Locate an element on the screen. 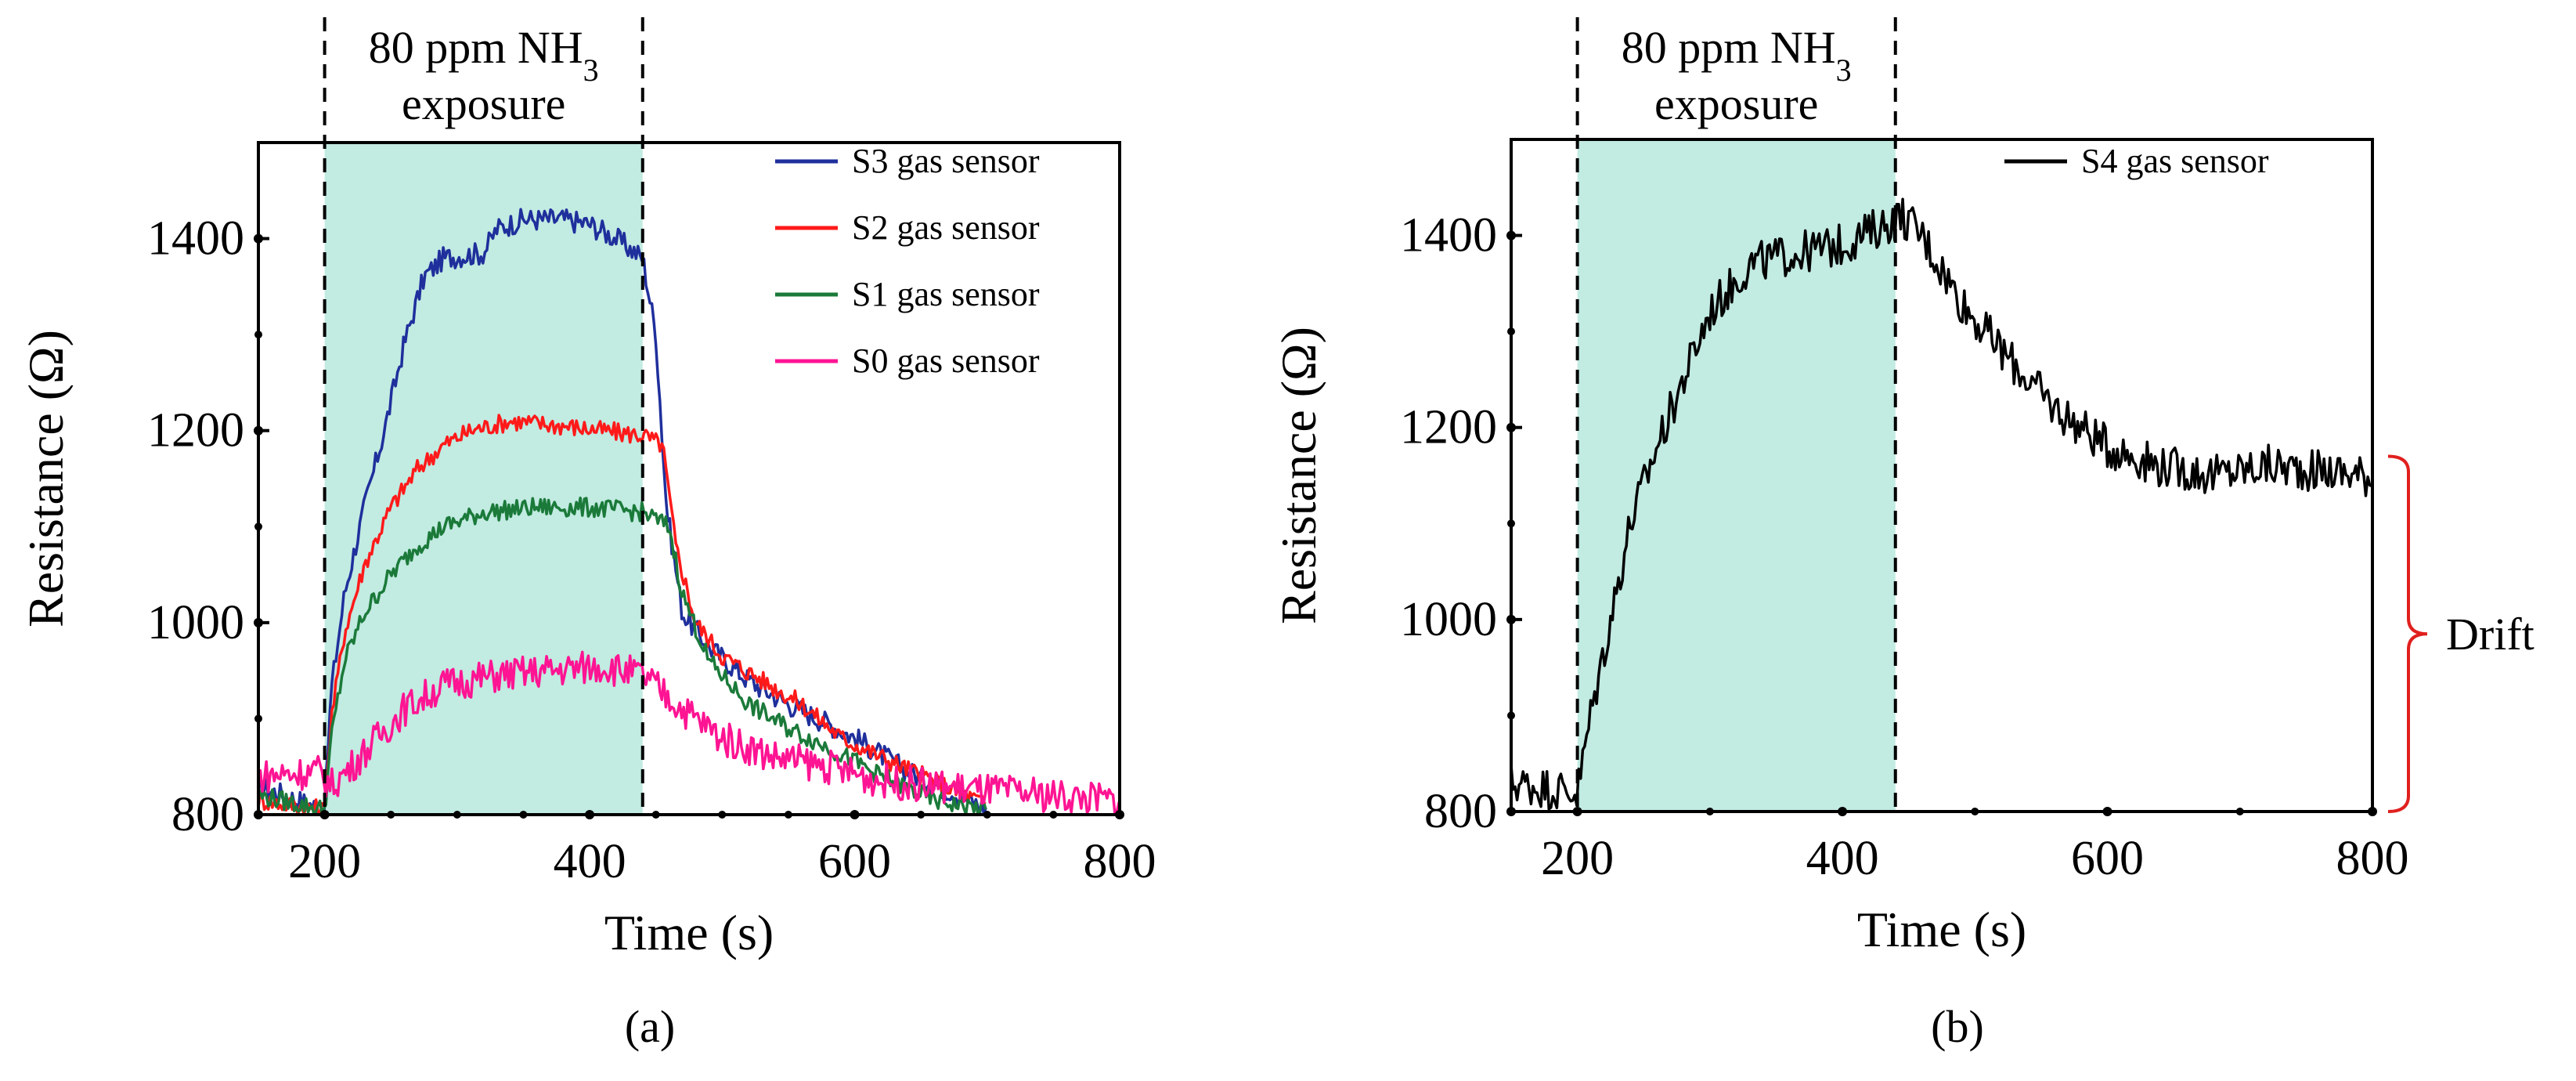 The image size is (2576, 1081). series-line-s2 is located at coordinates (622, 615).